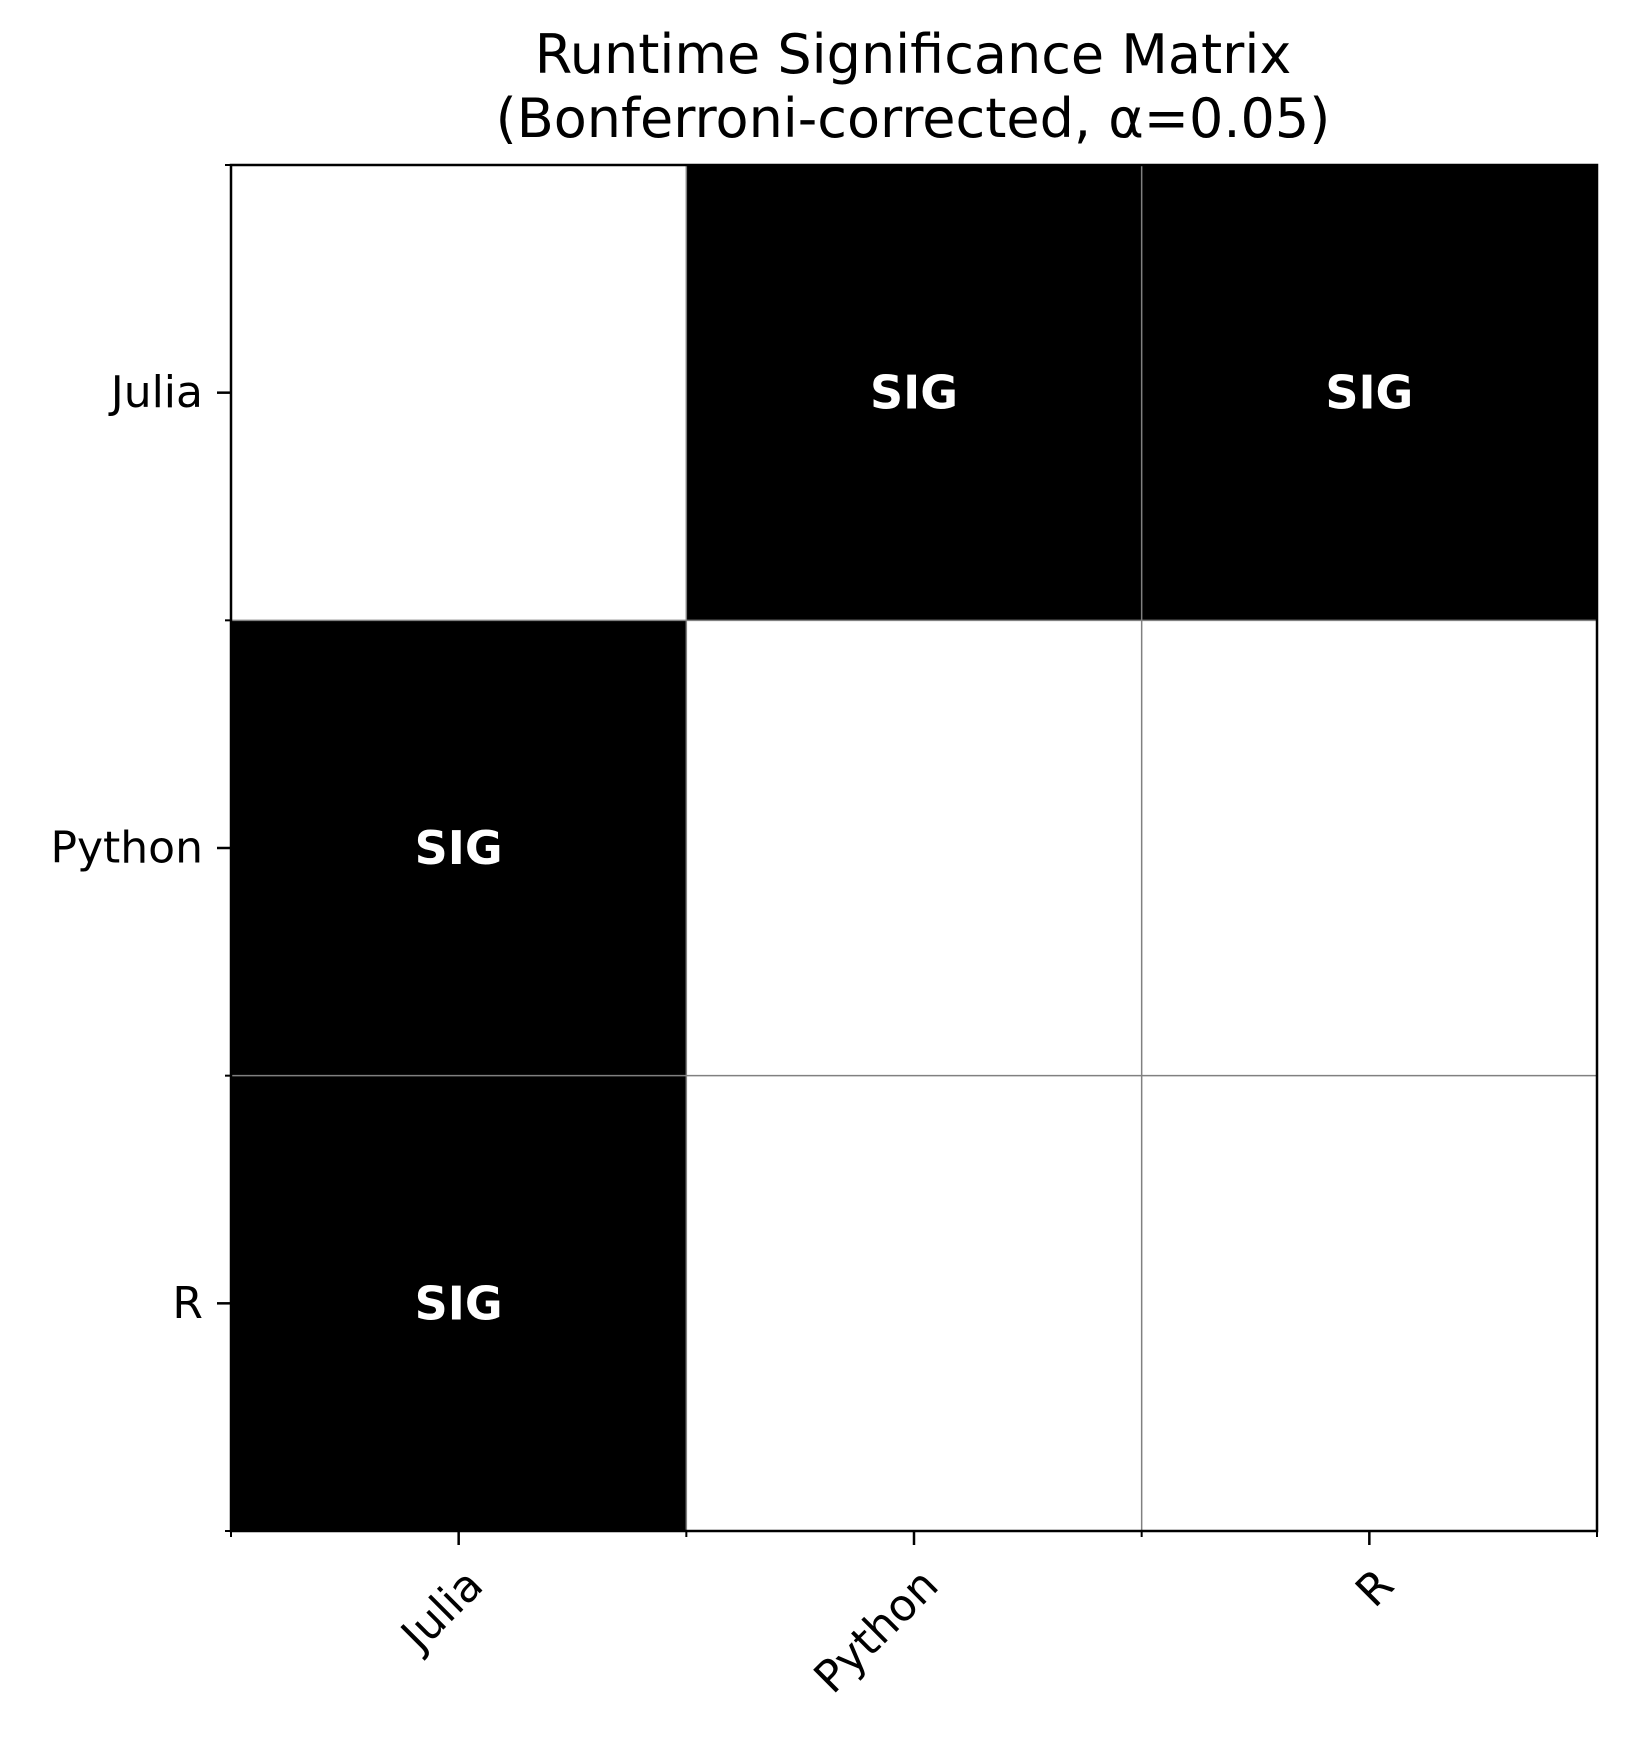  Describe the element at coordinates (155, 392) in the screenshot. I see `y-tick-label-0: Julia` at that location.